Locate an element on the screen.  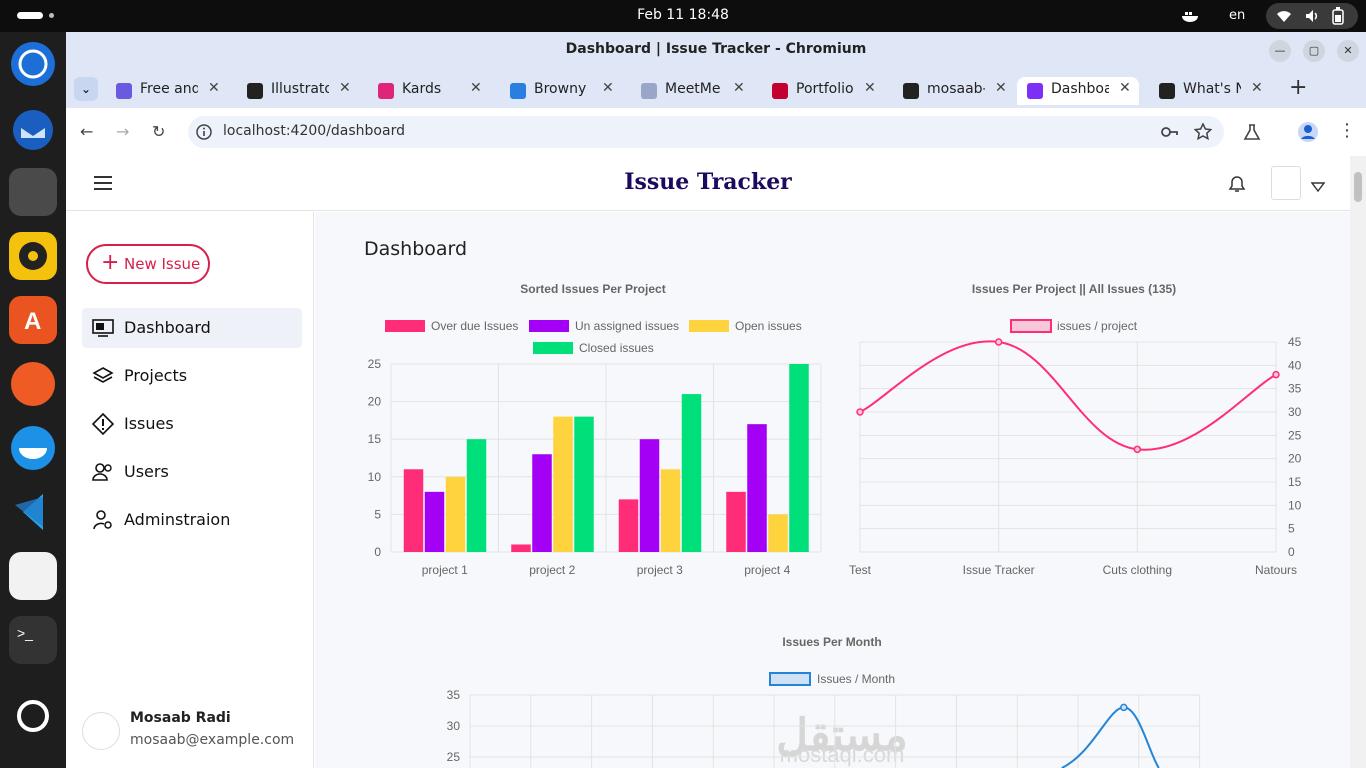
profile-icon is located at coordinates (1308, 132).